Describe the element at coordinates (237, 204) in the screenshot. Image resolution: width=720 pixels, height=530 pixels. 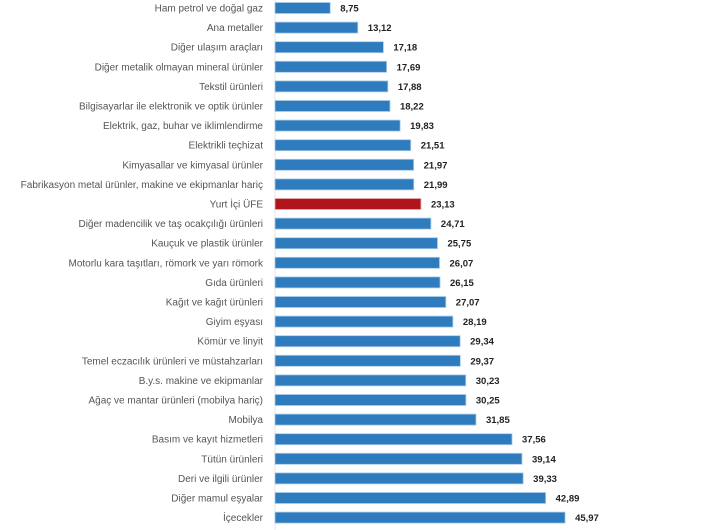
I see `category-label: Yurt İçi ÜFE` at that location.